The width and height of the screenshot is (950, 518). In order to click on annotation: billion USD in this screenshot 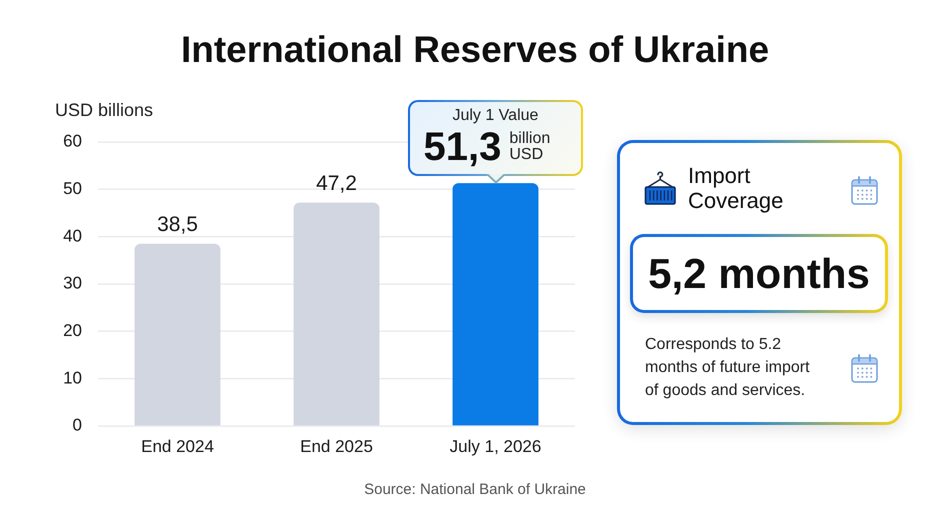, I will do `click(530, 147)`.